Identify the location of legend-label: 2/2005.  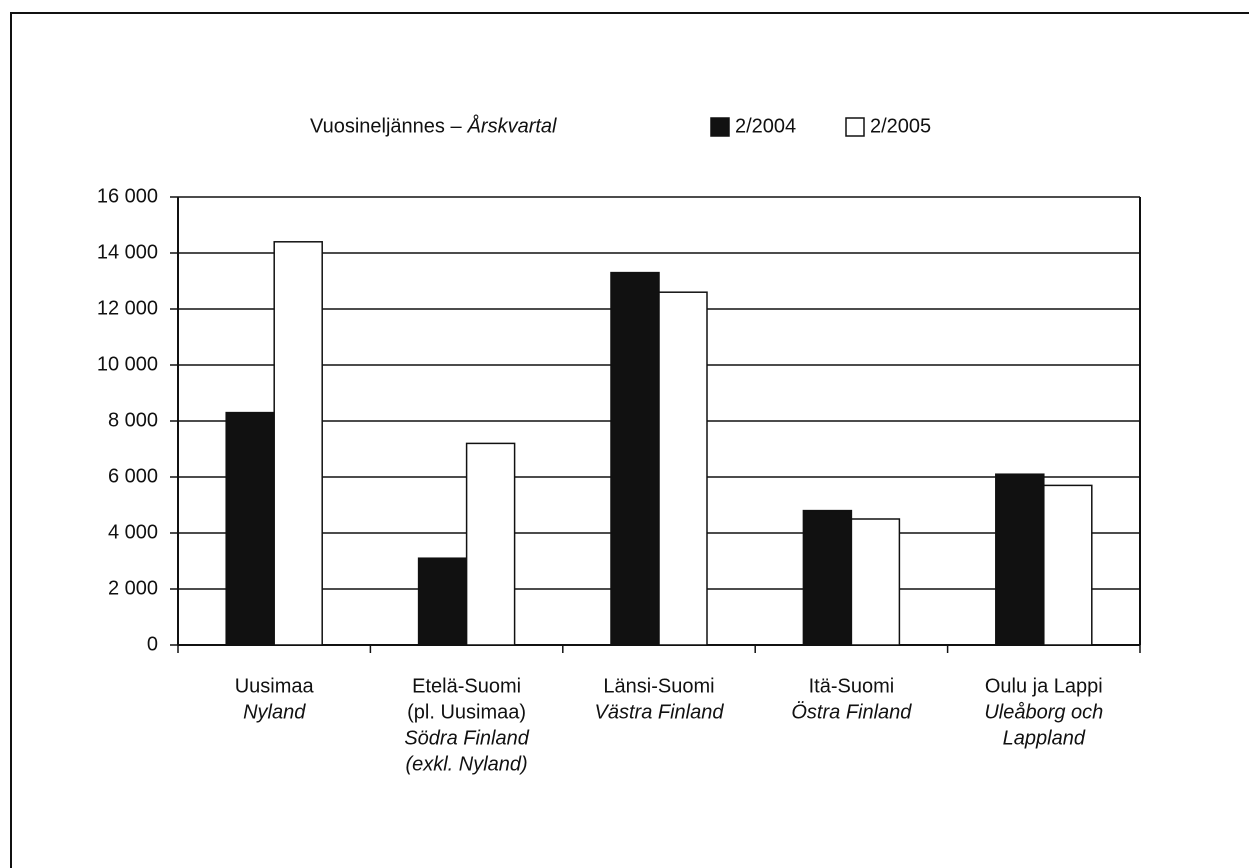
(900, 126).